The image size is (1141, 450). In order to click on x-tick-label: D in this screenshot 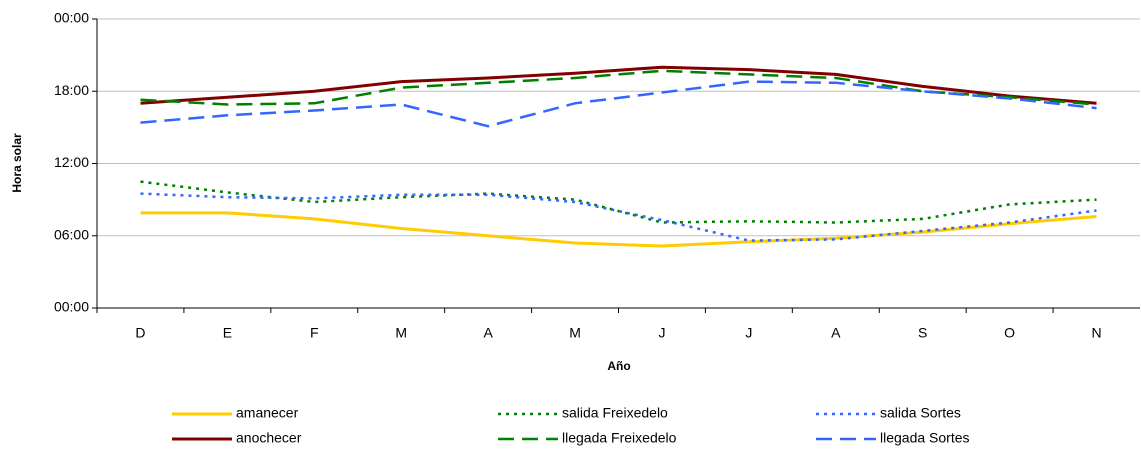, I will do `click(140, 333)`.